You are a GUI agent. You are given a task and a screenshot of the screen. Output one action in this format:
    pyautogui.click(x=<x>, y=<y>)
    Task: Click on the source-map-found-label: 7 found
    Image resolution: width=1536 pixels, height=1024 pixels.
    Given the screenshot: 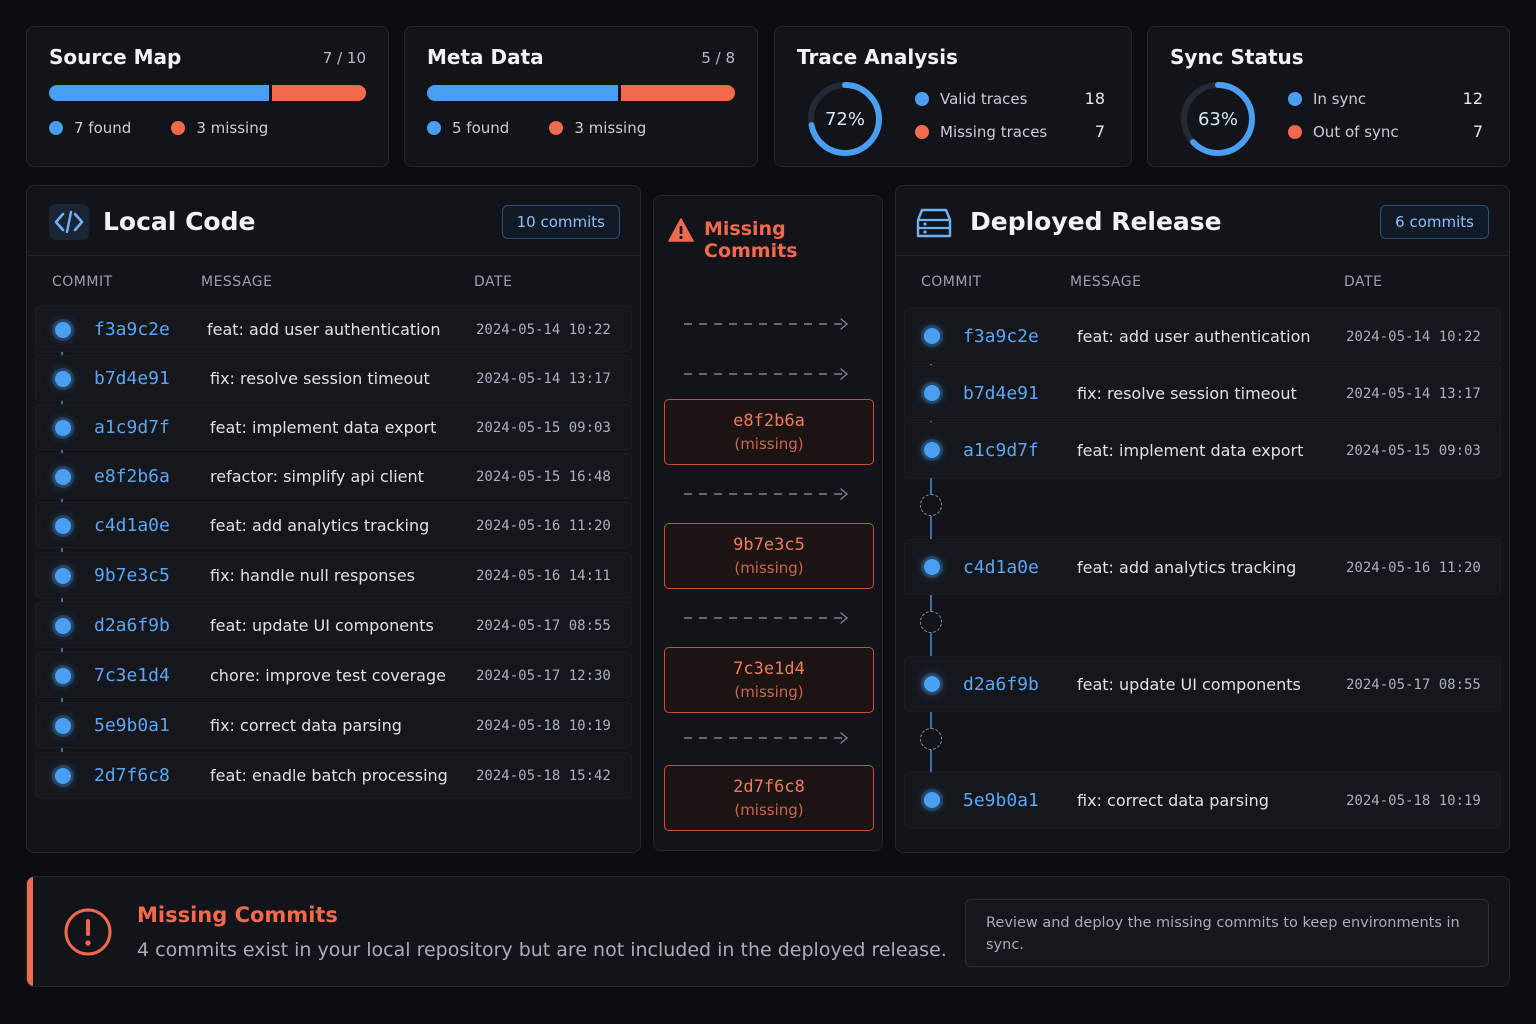 What is the action you would take?
    pyautogui.click(x=103, y=128)
    